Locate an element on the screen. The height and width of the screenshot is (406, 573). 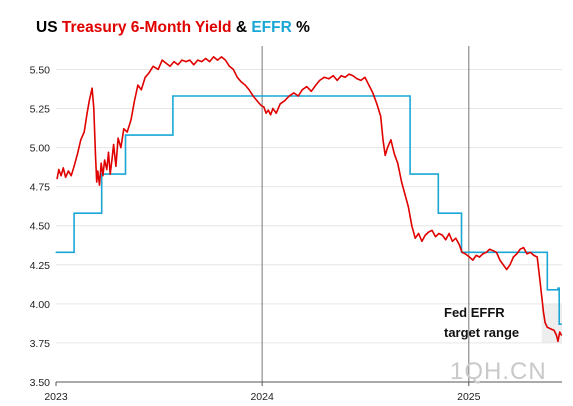
x-tick-label: 2025 is located at coordinates (469, 397).